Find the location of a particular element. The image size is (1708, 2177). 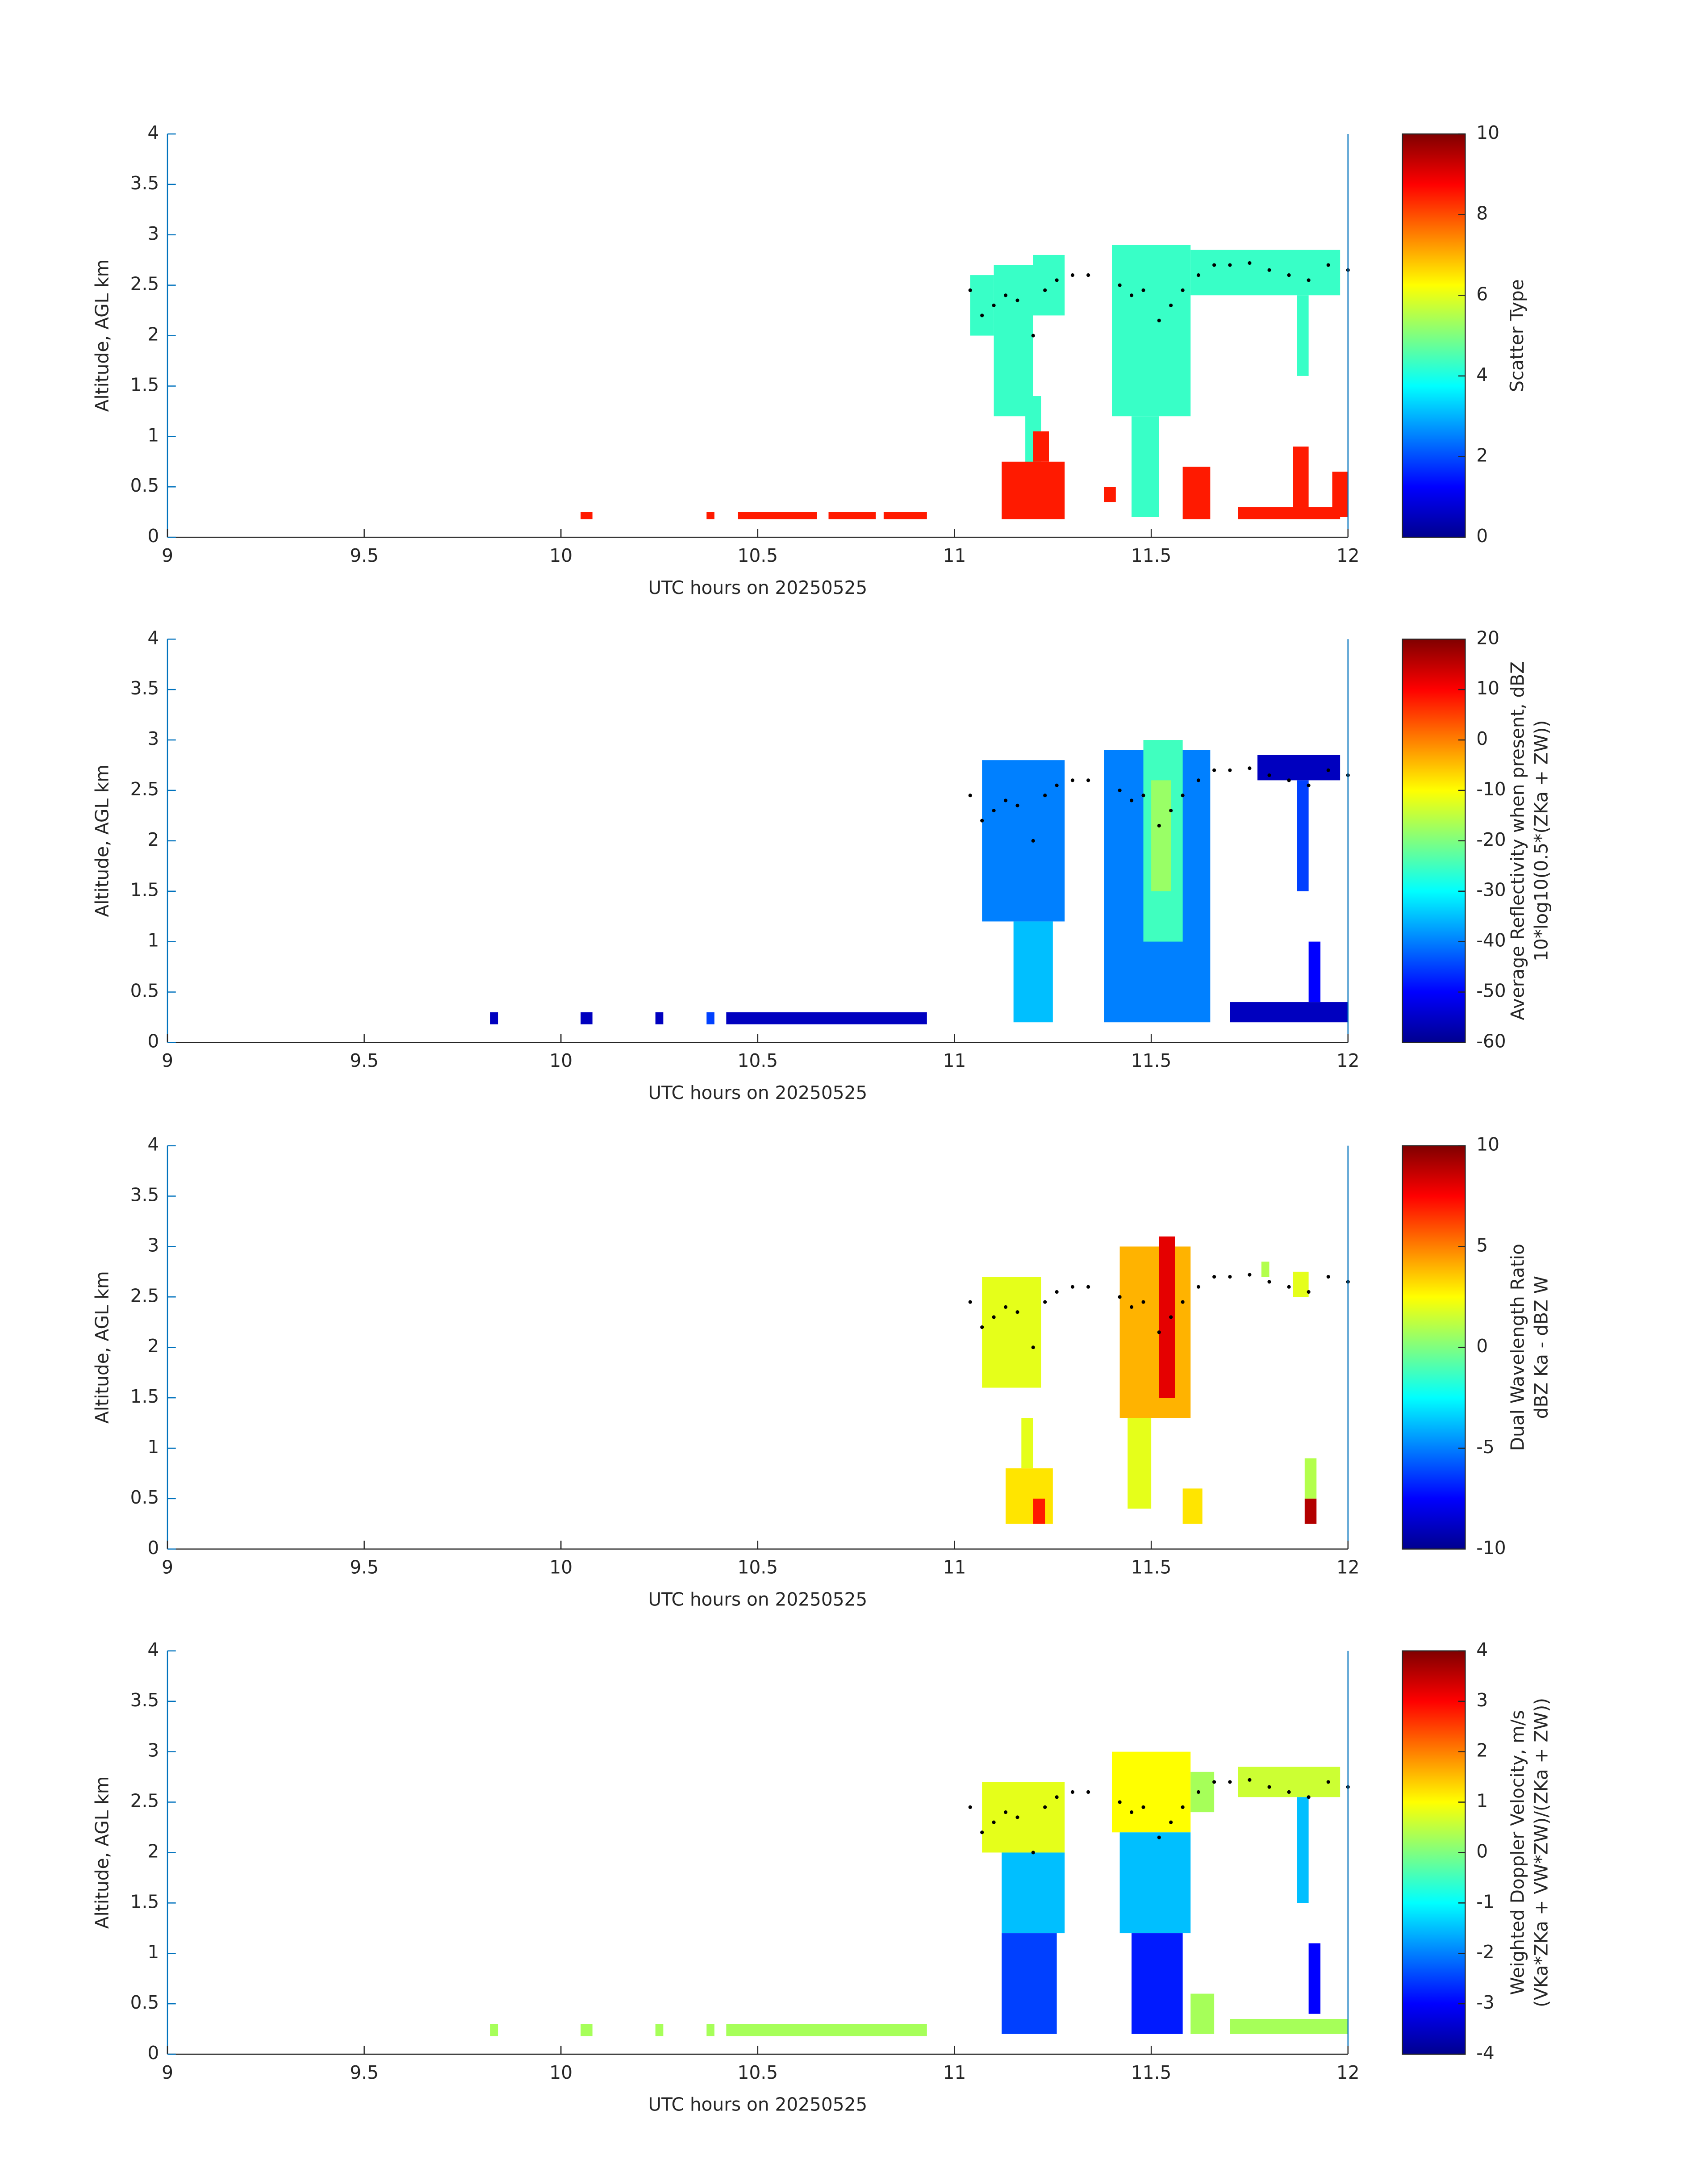

colorbar-tick-label: -5 is located at coordinates (1485, 1447).